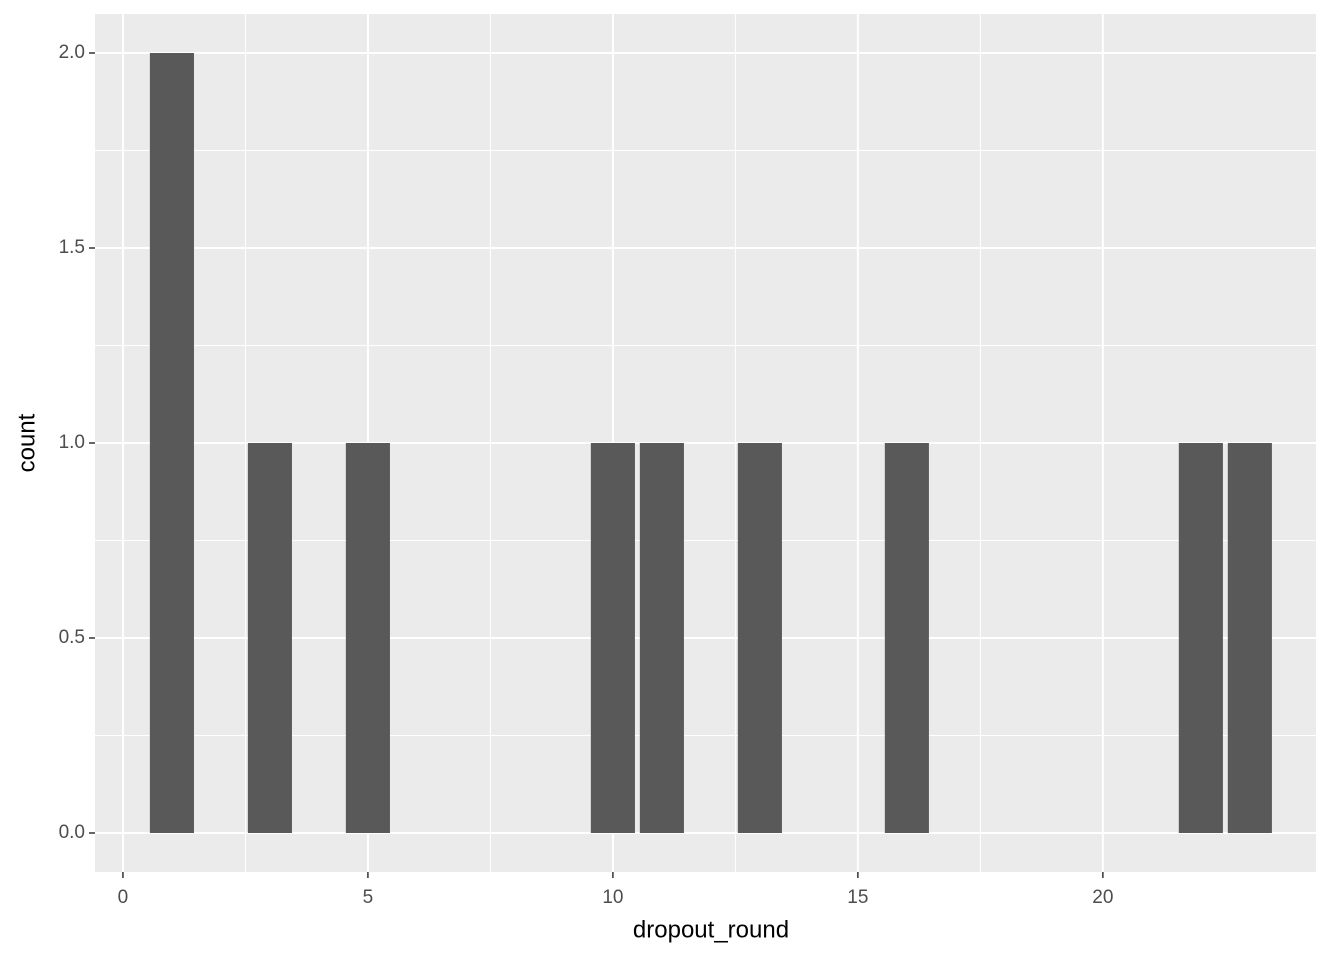  I want to click on y-tick-label: 1.5, so click(72, 247).